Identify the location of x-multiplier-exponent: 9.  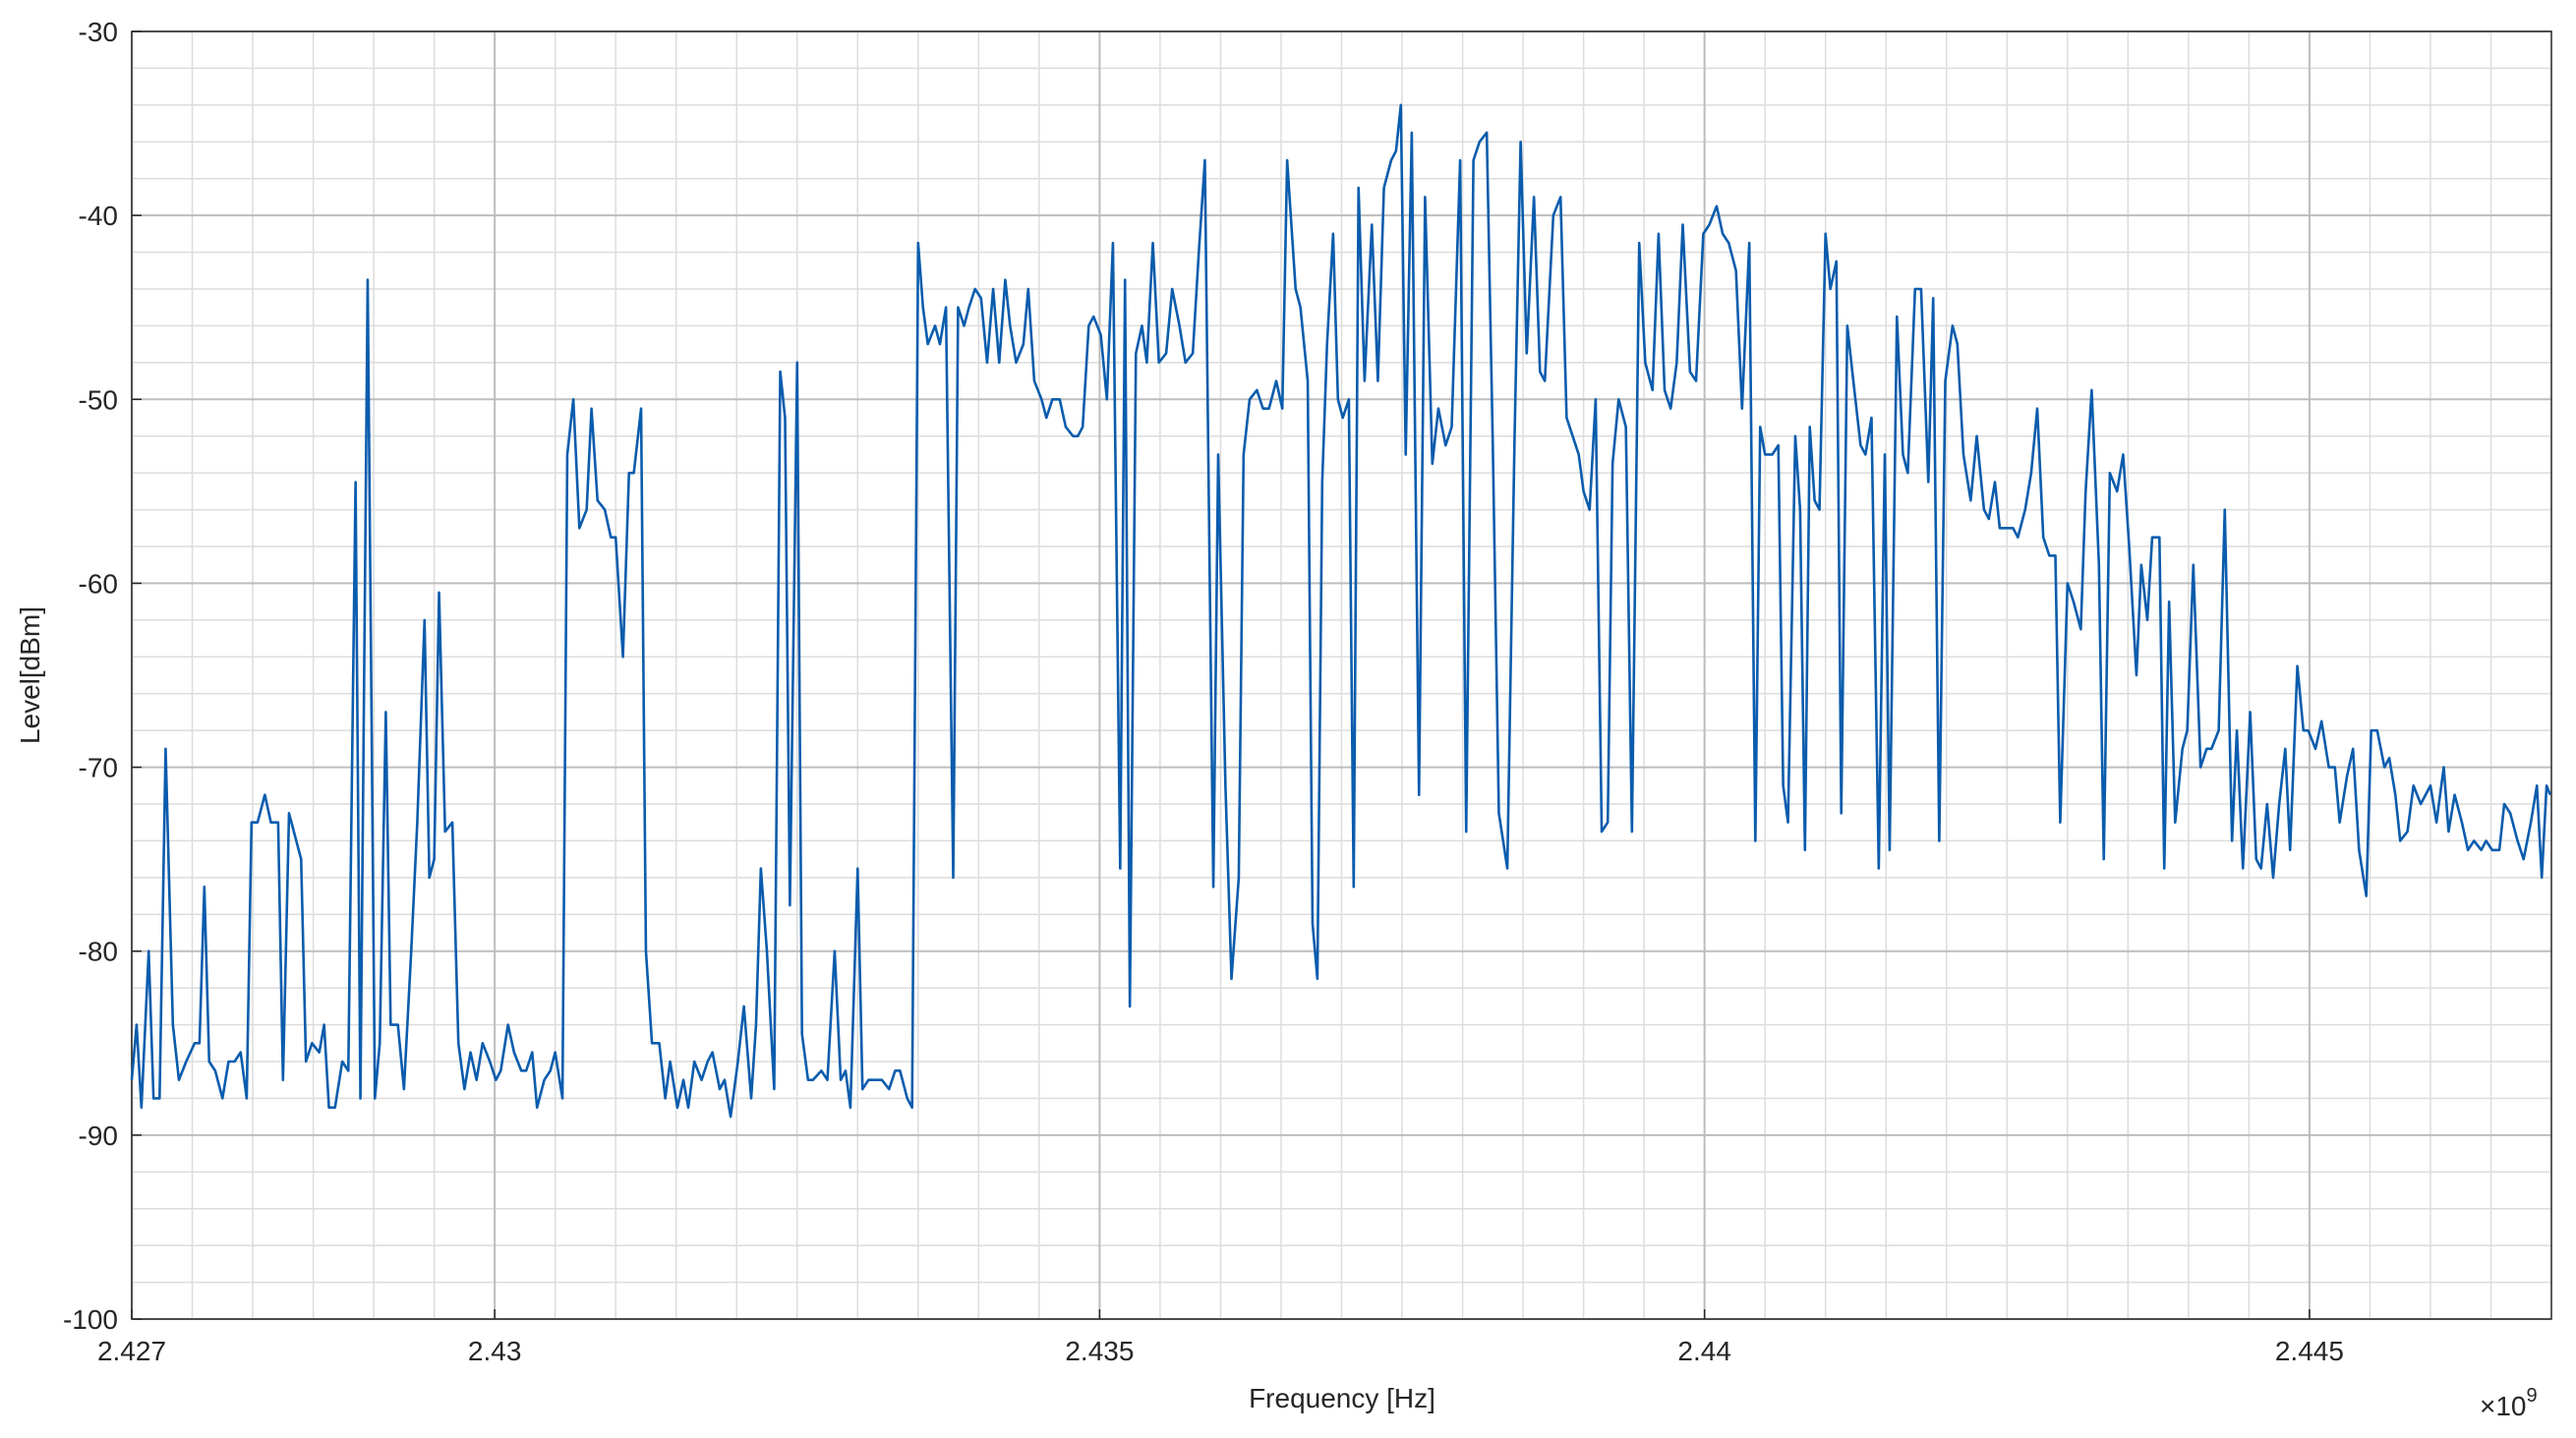
(2532, 1396).